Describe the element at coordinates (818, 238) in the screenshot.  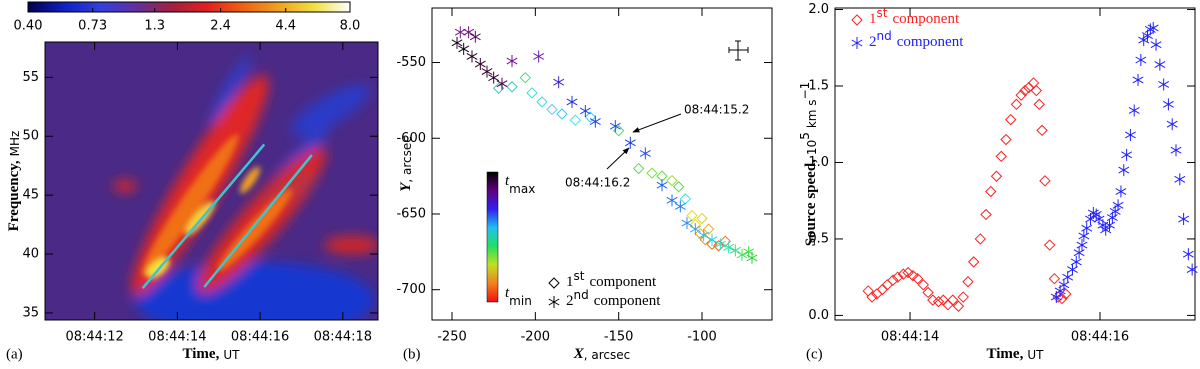
I see `y-tick-label: 0.5` at that location.